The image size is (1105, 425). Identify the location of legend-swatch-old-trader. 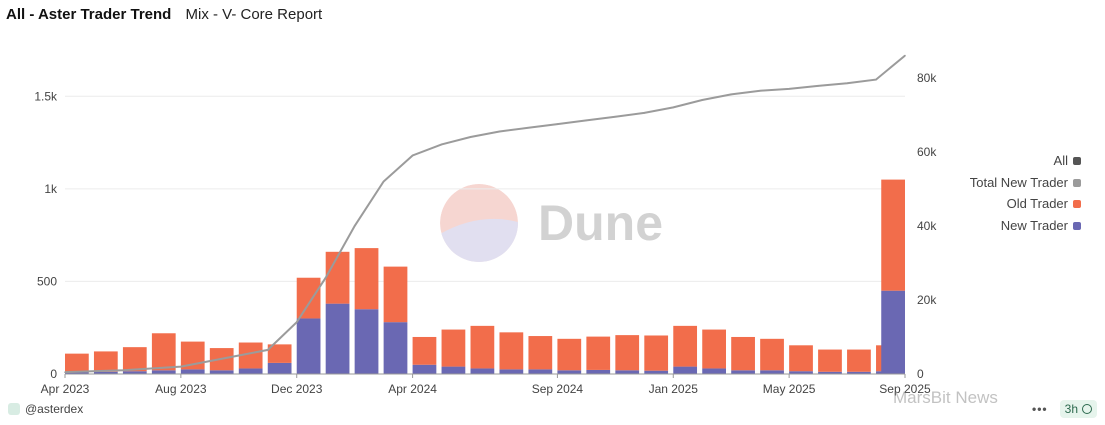
(1077, 204).